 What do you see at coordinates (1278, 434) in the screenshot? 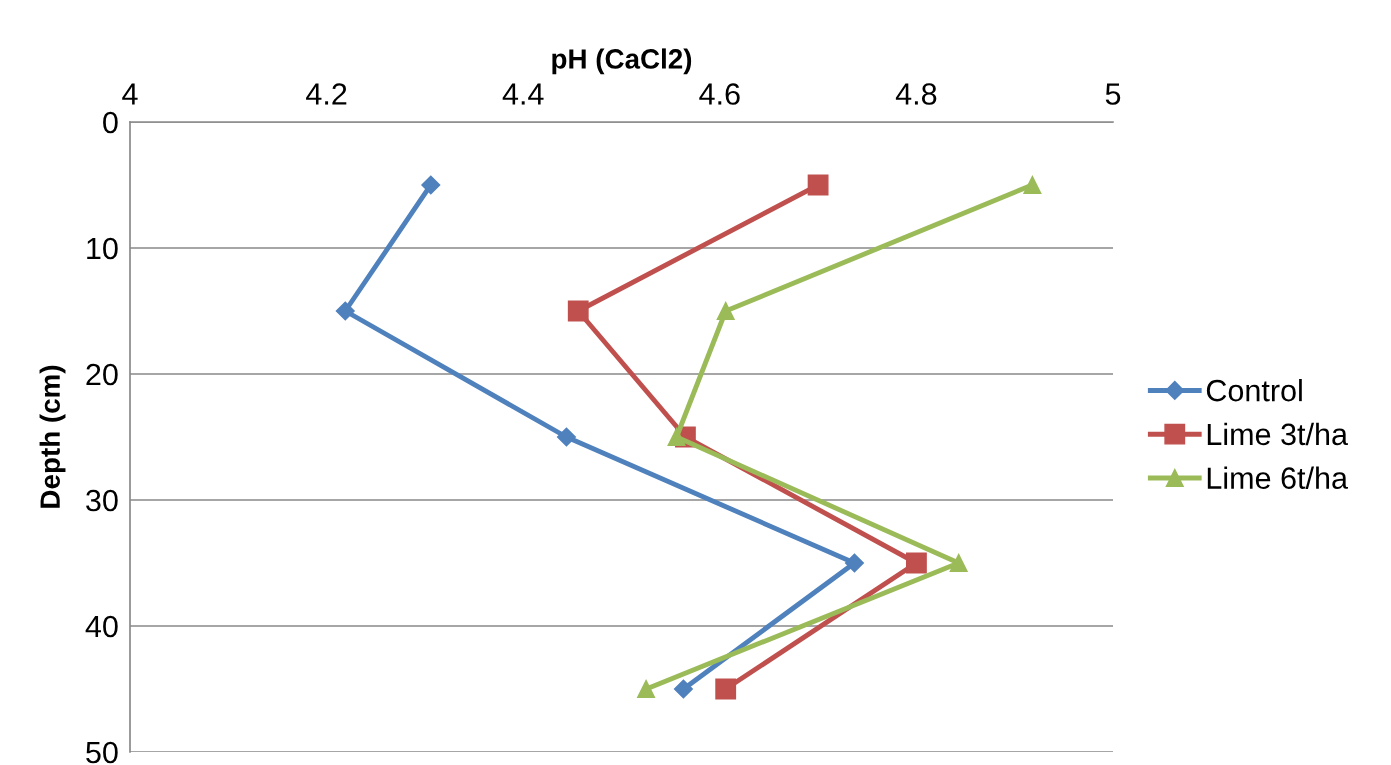
I see `legend-label: Lime 3t/ha` at bounding box center [1278, 434].